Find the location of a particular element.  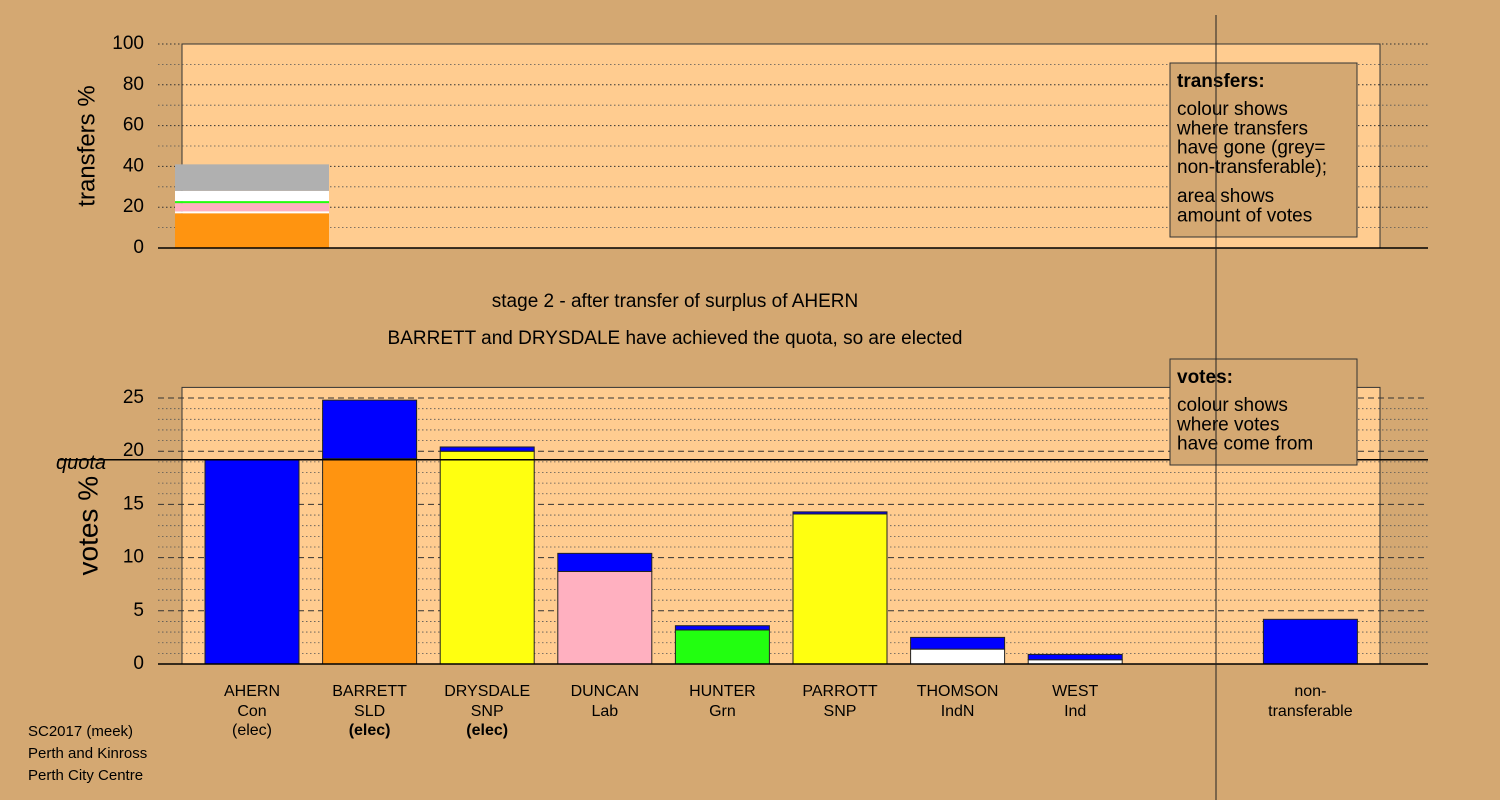

x-tick-label: WEST is located at coordinates (1075, 691).